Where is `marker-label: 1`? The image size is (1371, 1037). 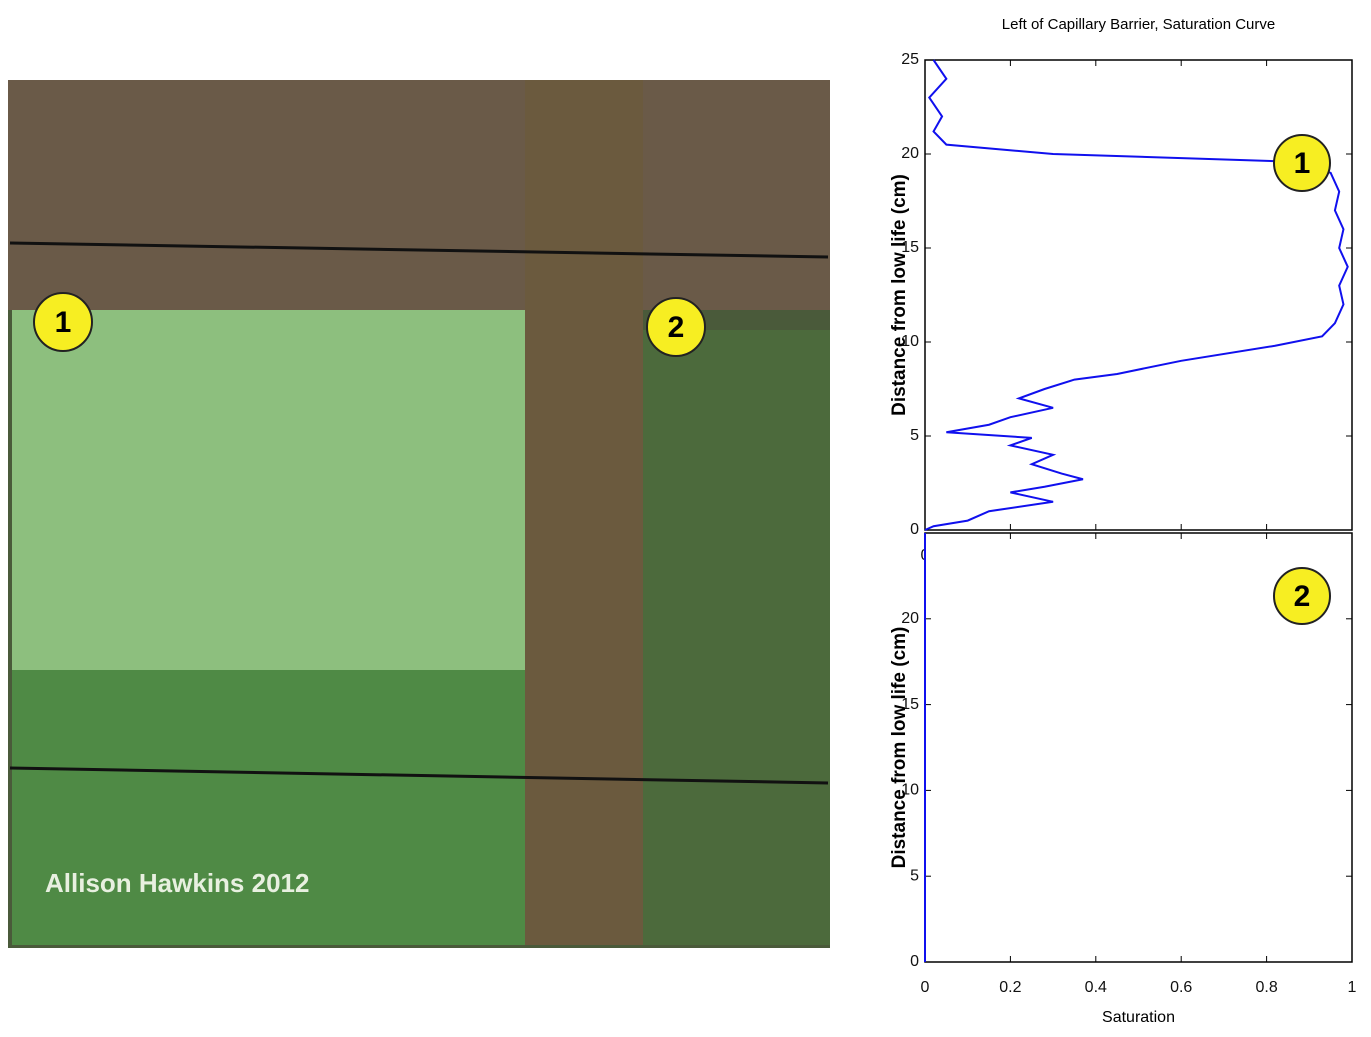 marker-label: 1 is located at coordinates (63, 322).